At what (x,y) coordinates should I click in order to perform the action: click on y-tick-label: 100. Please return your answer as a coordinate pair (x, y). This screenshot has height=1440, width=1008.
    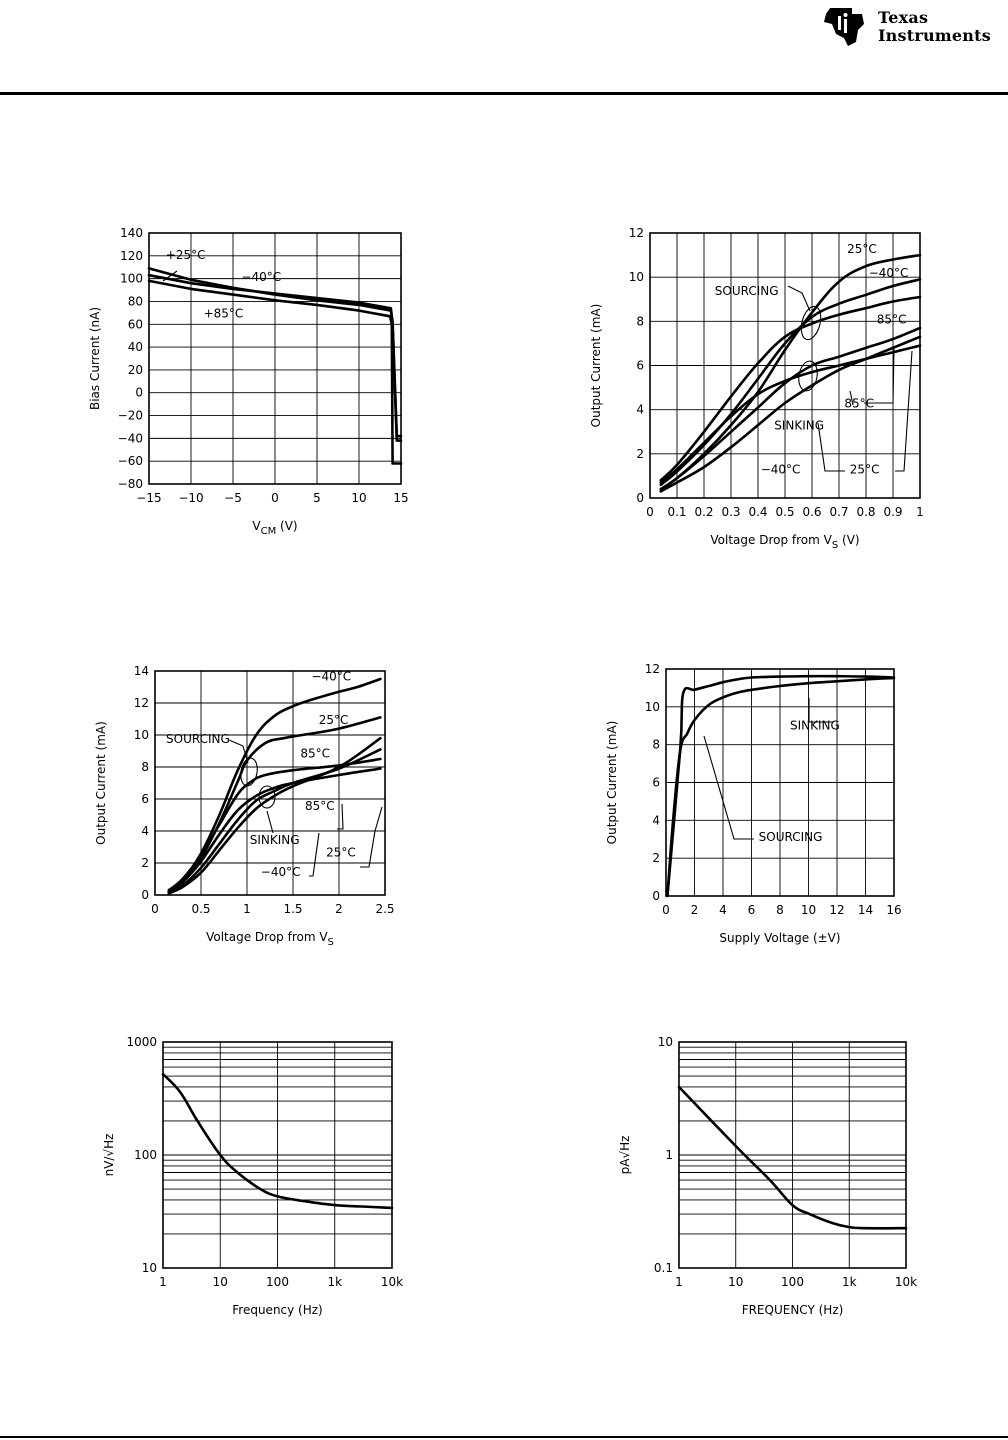
    Looking at the image, I should click on (145, 1155).